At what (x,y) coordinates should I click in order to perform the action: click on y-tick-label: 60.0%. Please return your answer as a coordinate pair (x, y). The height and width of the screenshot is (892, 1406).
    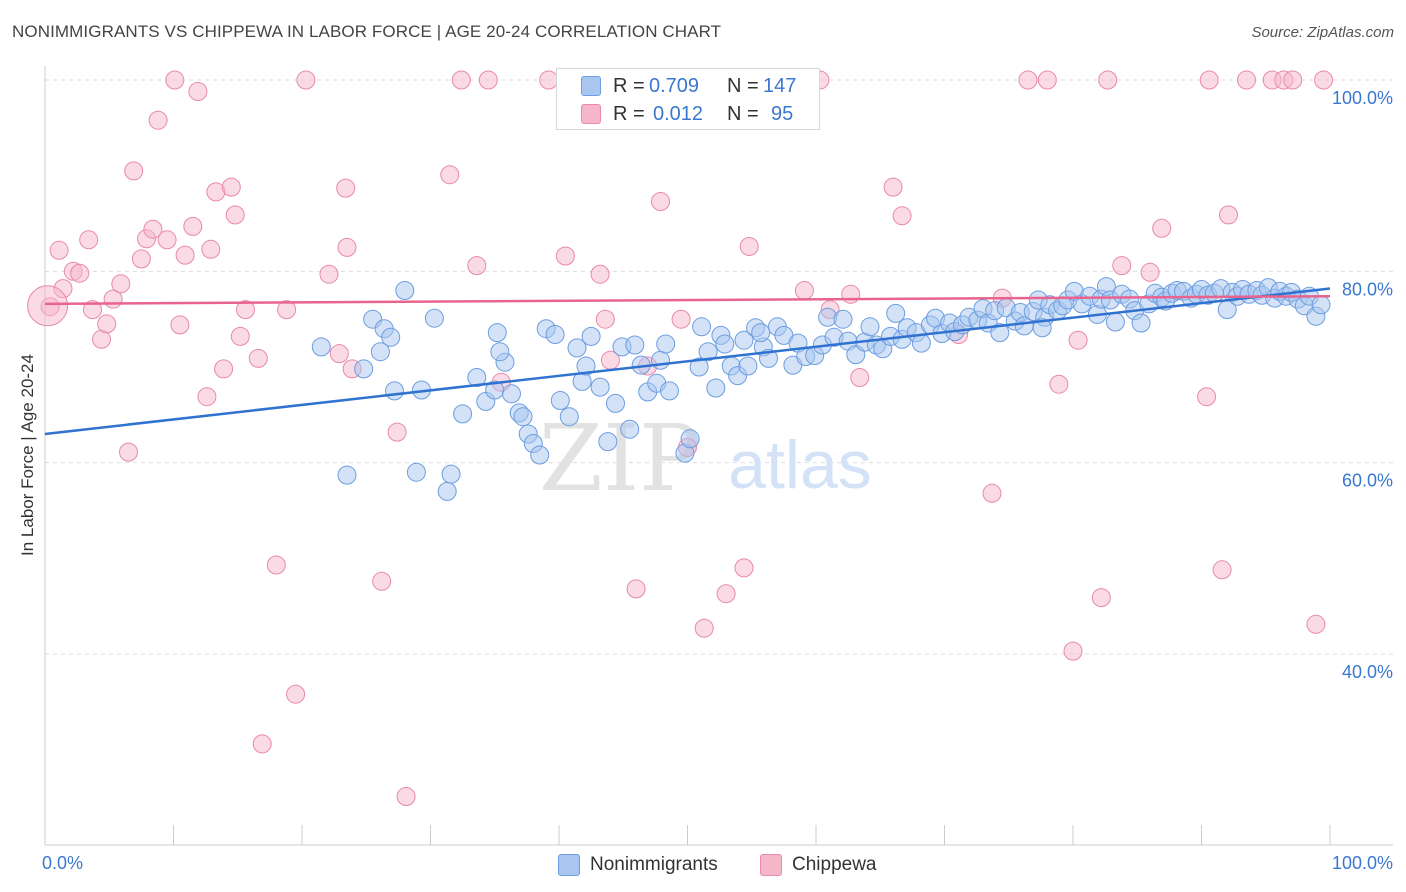
    Looking at the image, I should click on (1367, 481).